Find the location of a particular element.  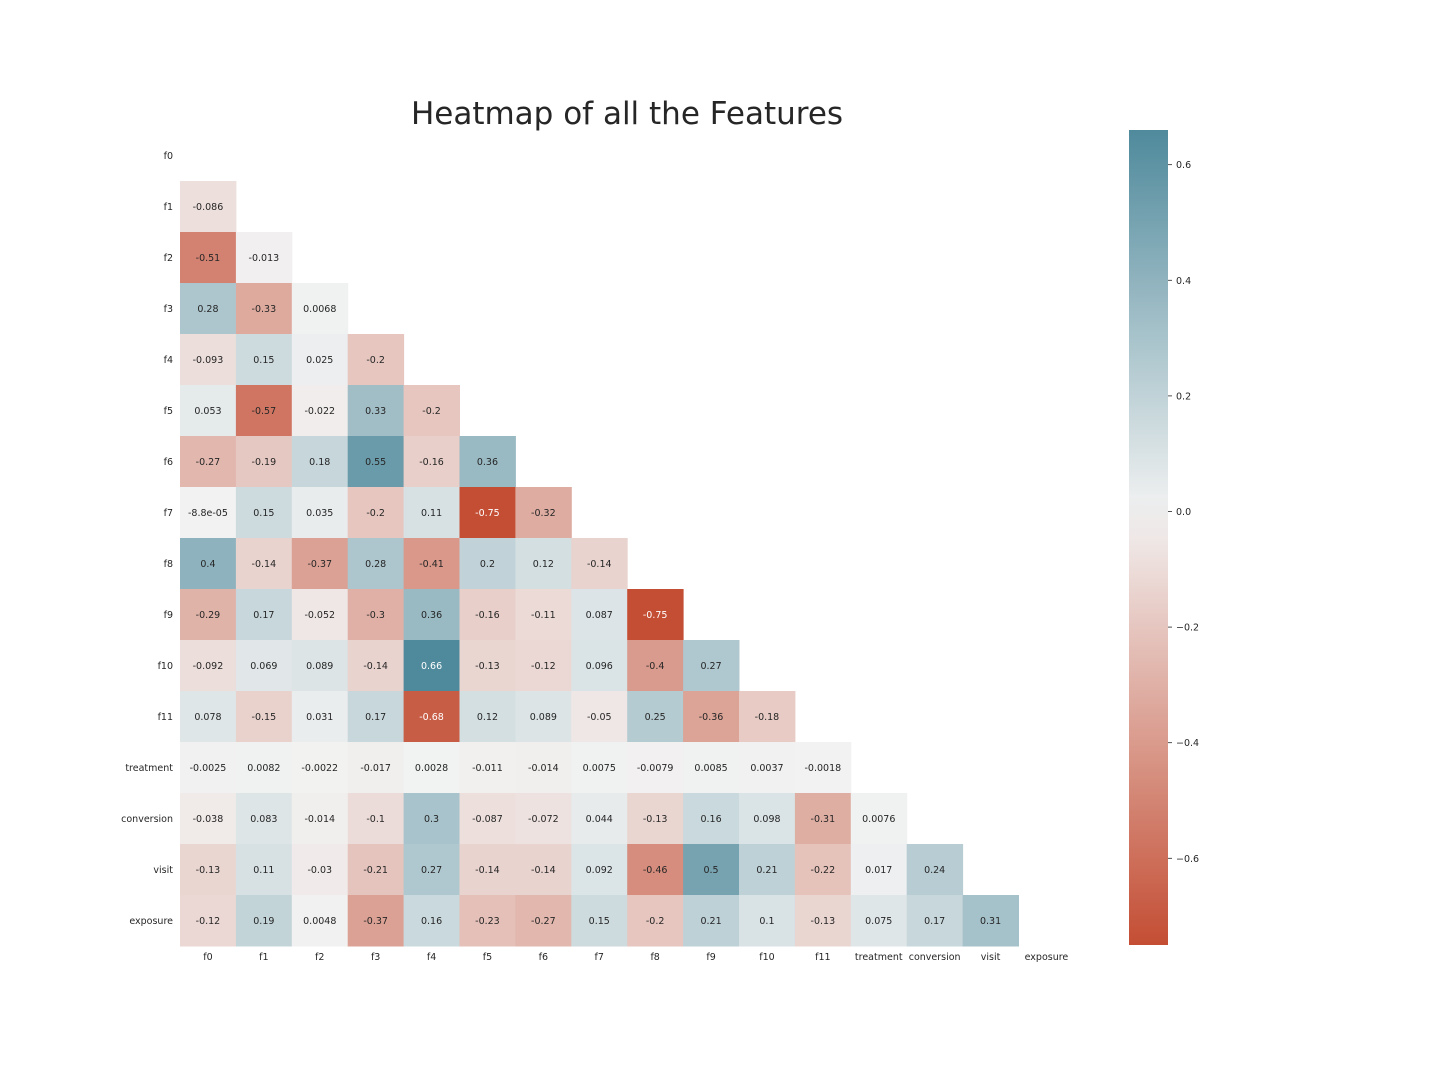

cell-value-label: -0.1 is located at coordinates (375, 819).